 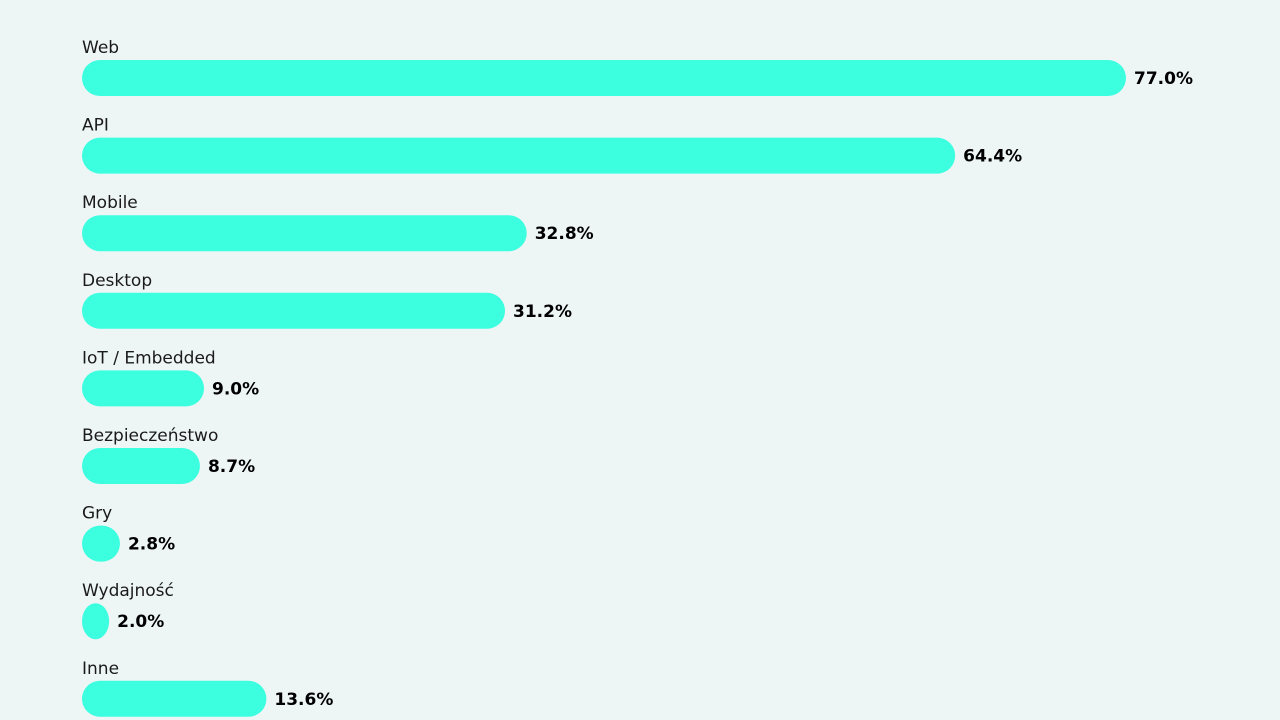 What do you see at coordinates (542, 312) in the screenshot?
I see `value-label: 31.2%` at bounding box center [542, 312].